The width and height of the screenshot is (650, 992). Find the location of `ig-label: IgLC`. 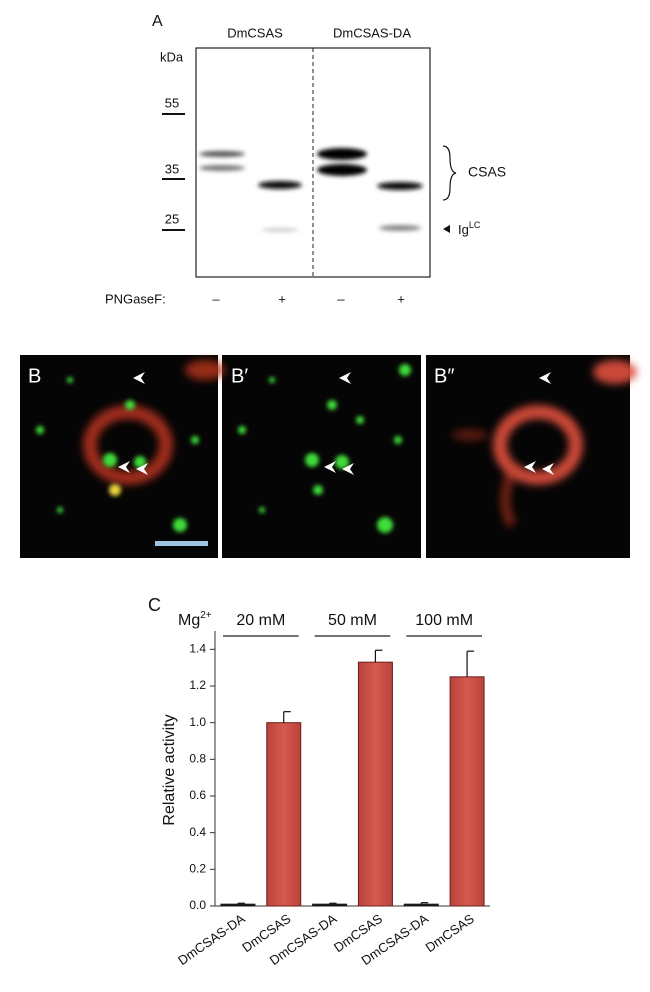

ig-label: IgLC is located at coordinates (469, 228).